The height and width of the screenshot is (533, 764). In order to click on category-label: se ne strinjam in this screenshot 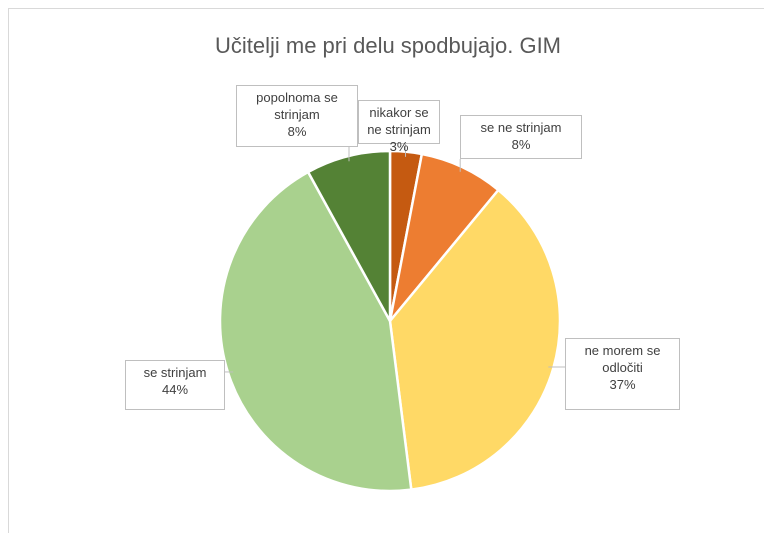, I will do `click(521, 127)`.